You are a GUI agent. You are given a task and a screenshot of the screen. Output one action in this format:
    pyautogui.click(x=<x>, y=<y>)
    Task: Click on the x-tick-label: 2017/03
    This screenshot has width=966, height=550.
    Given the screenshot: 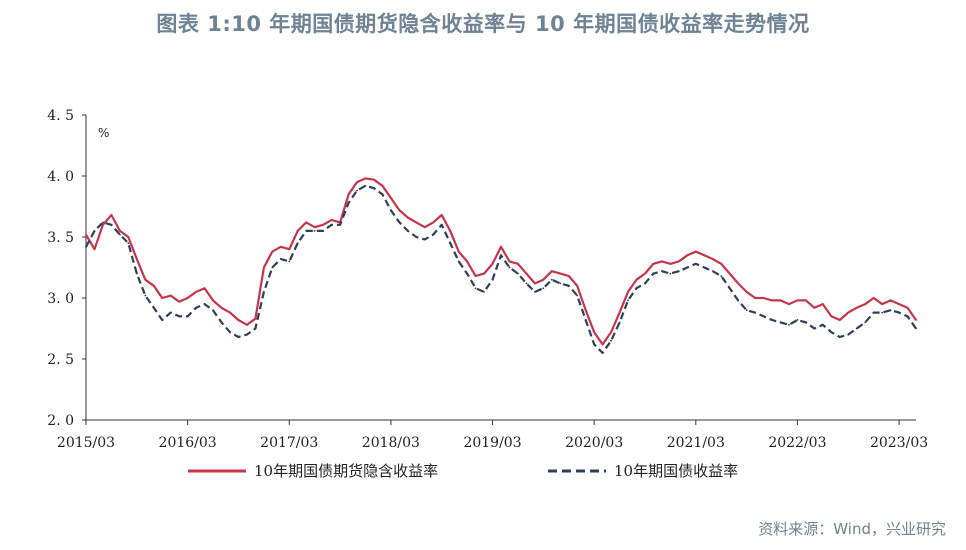 What is the action you would take?
    pyautogui.click(x=289, y=443)
    